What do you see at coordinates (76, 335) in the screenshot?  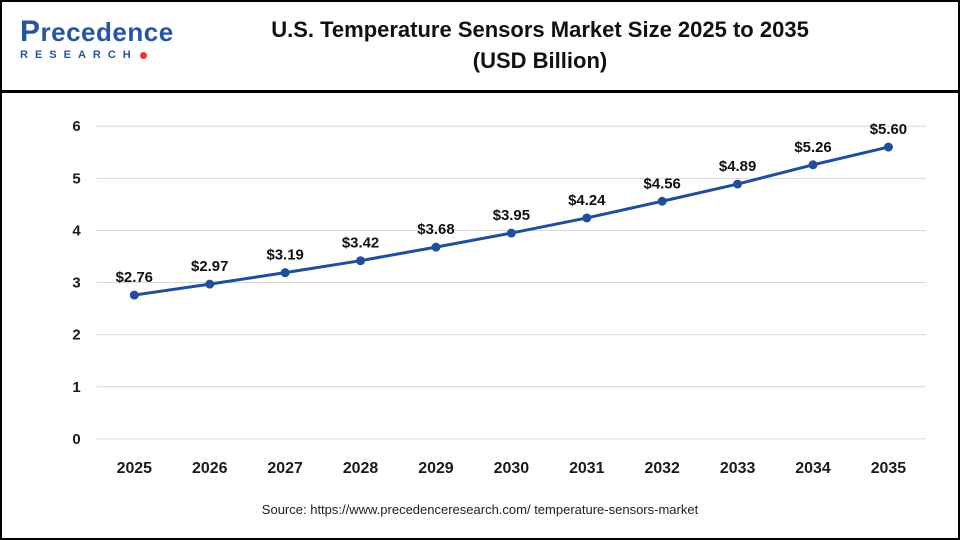 I see `y-tick-label: 2` at bounding box center [76, 335].